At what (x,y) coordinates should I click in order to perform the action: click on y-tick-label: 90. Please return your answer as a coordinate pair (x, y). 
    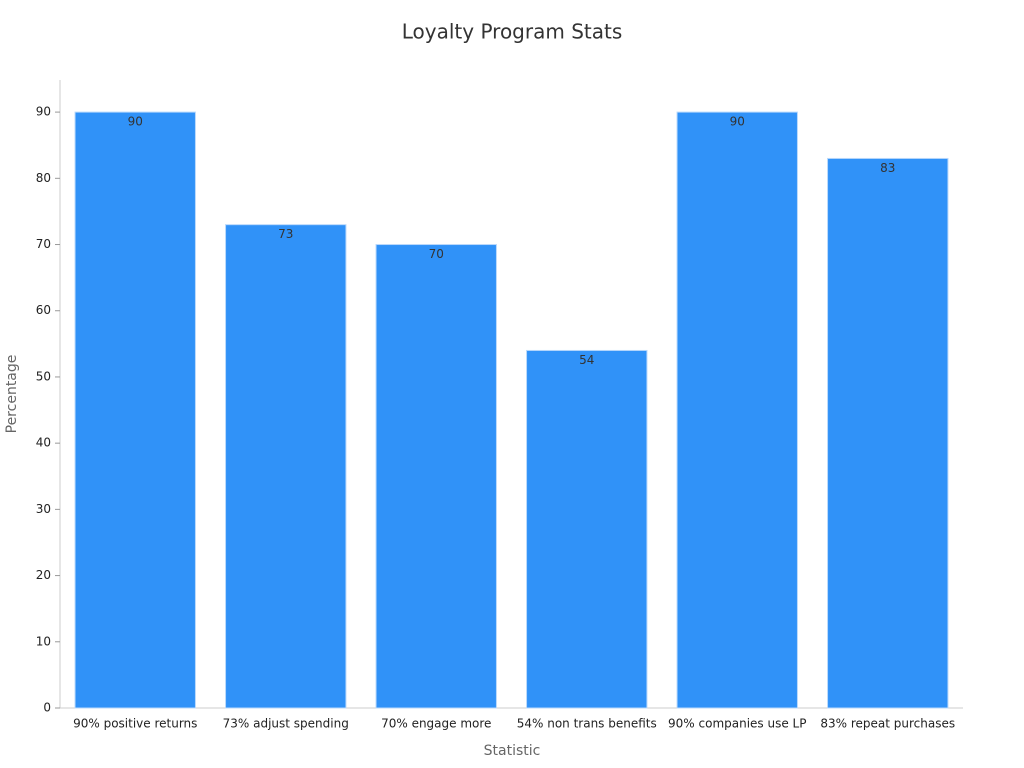
    Looking at the image, I should click on (43, 112).